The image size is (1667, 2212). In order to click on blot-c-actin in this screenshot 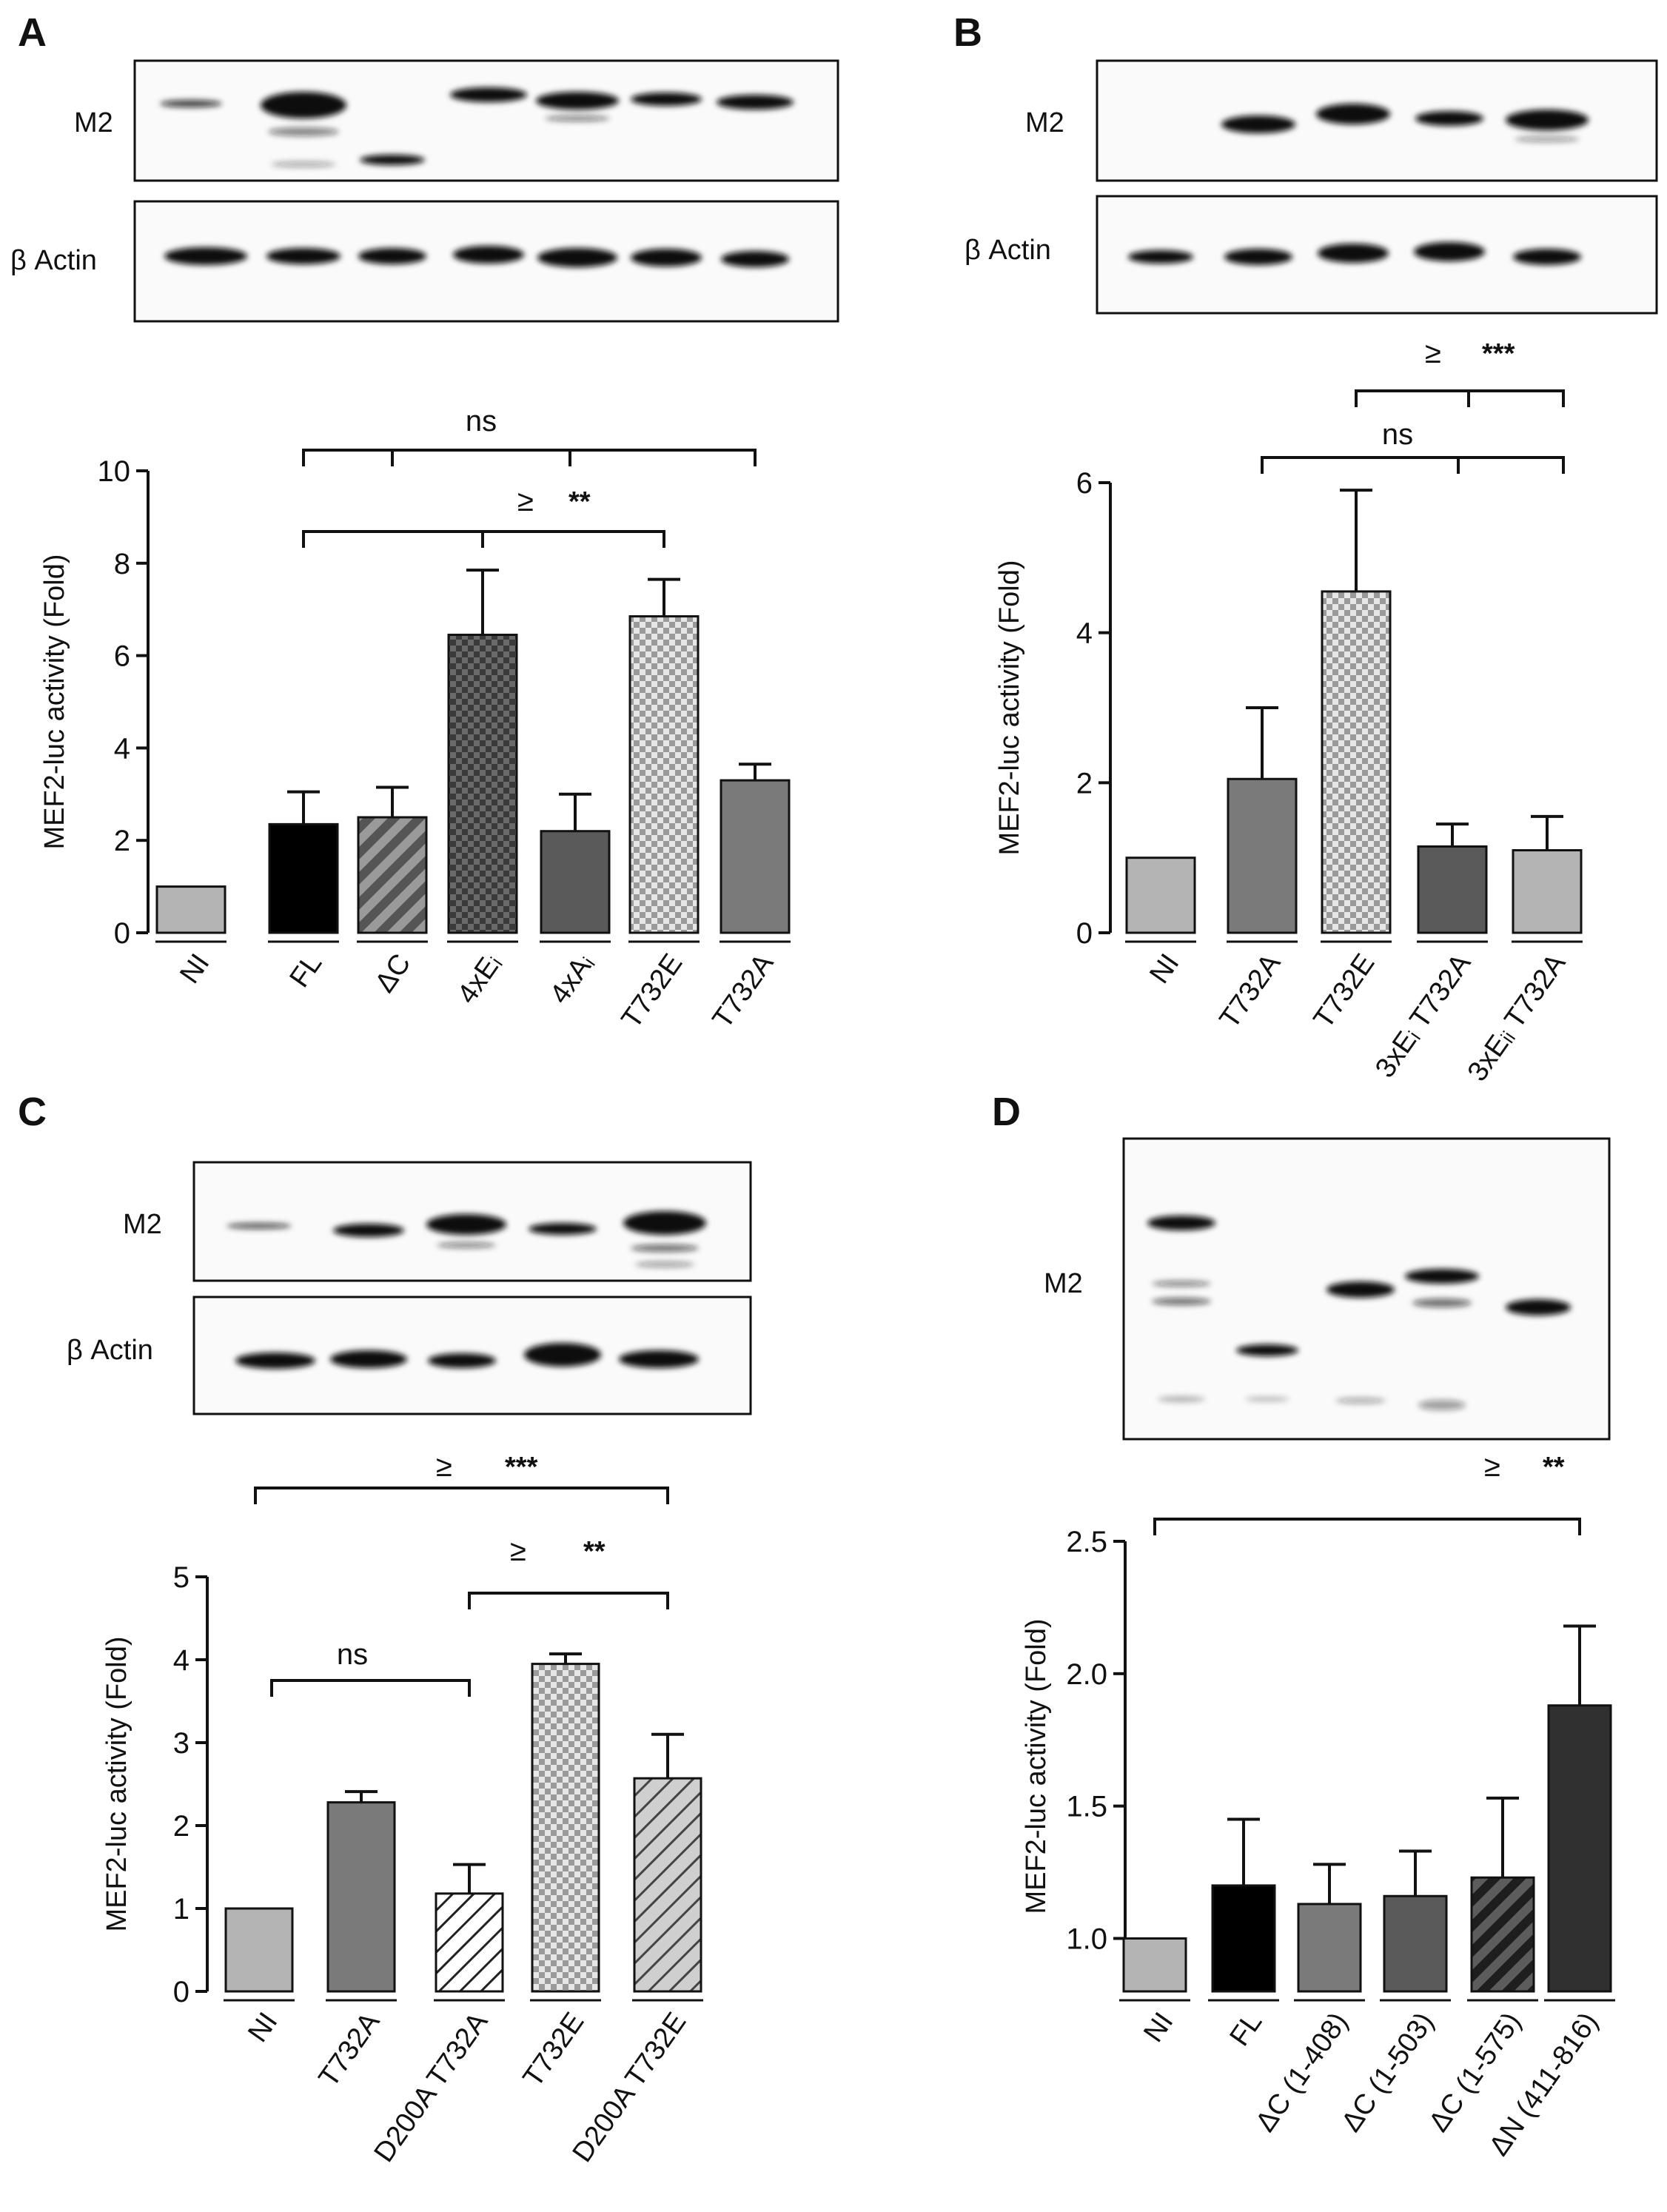, I will do `click(472, 1355)`.